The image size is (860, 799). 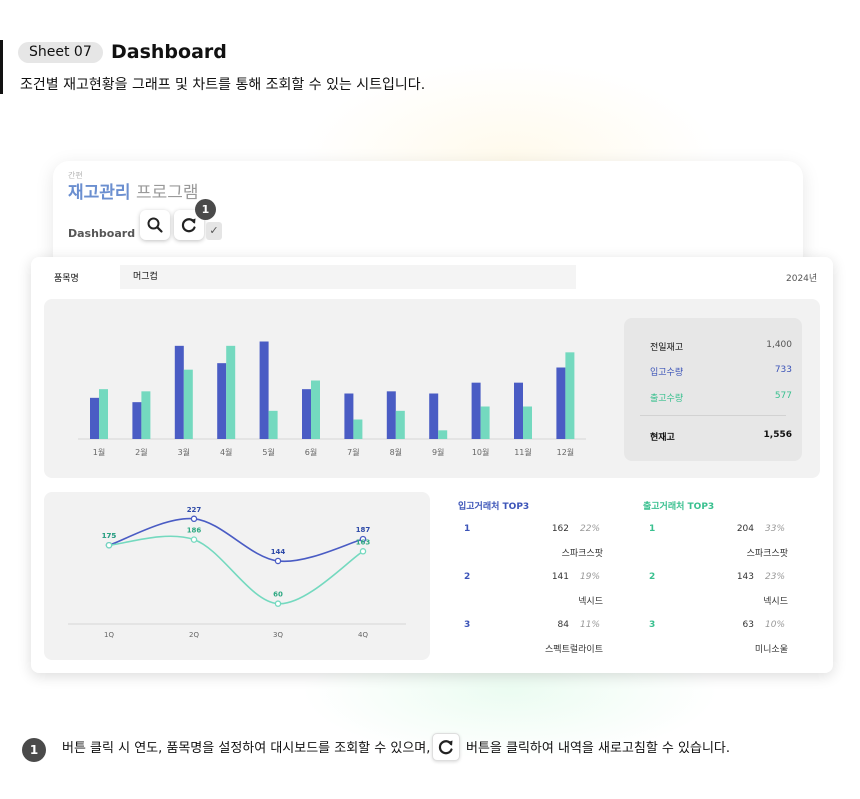 I want to click on out-top3-name: 넥시드, so click(x=775, y=602).